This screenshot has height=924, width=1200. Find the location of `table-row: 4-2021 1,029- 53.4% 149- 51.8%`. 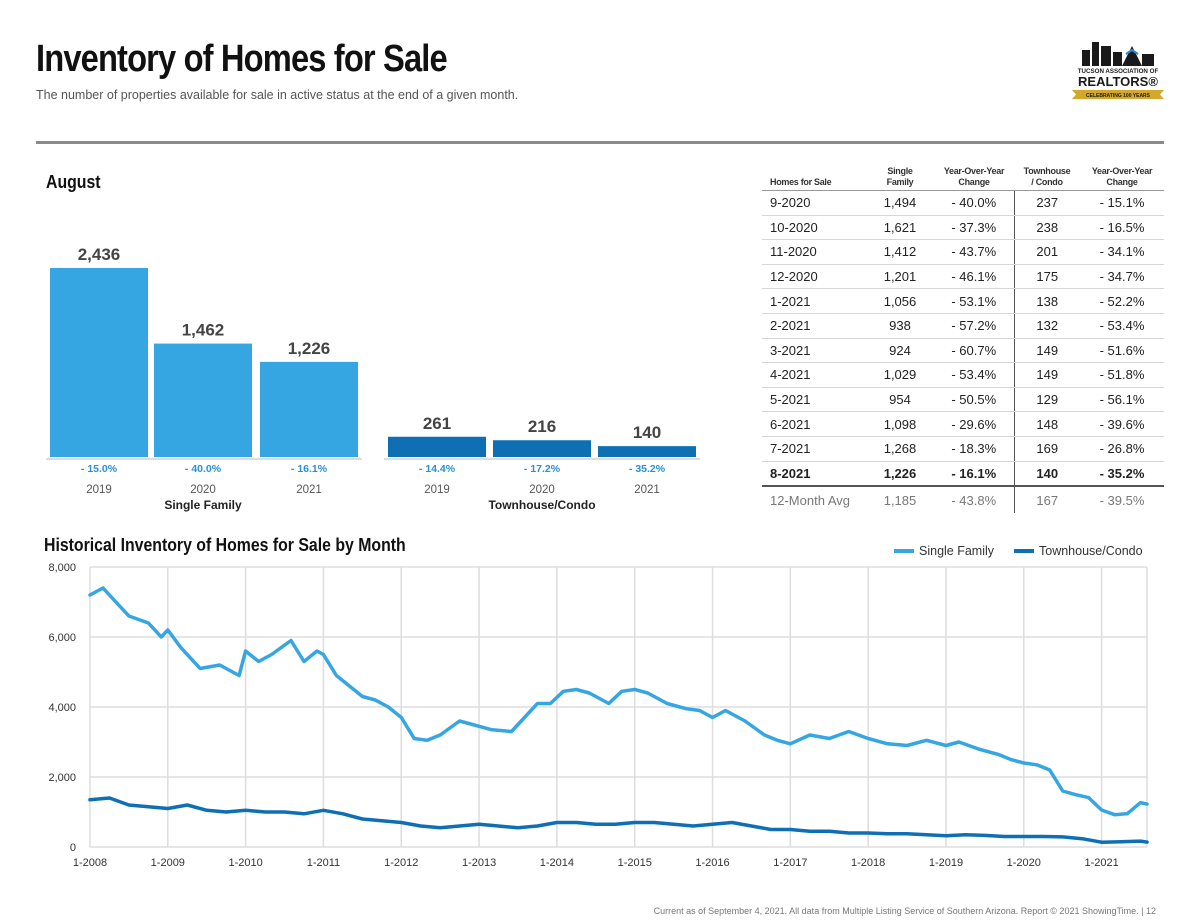

table-row: 4-2021 1,029- 53.4% 149- 51.8% is located at coordinates (963, 375).